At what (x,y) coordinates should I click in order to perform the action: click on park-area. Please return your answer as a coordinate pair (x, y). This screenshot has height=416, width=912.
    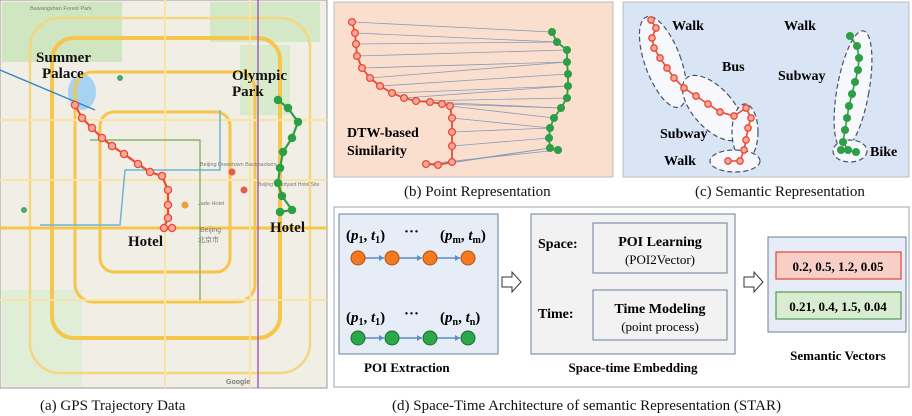
    Looking at the image, I should click on (62, 32).